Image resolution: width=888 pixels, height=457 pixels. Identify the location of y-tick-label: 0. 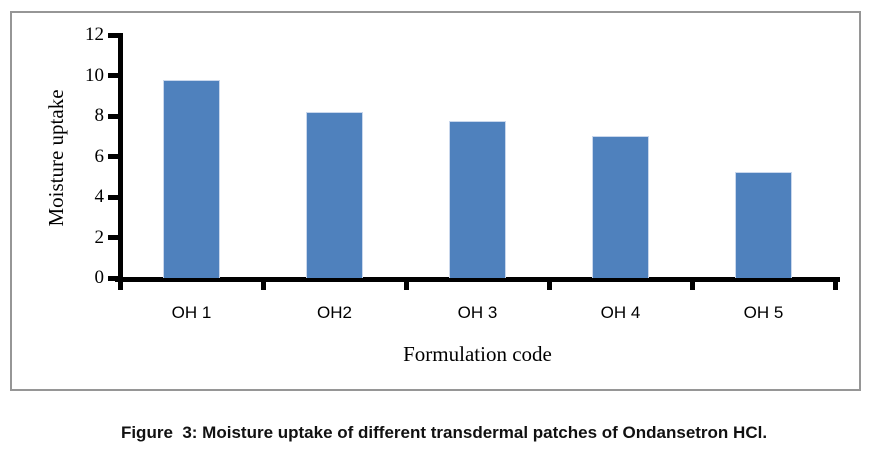
(99, 277).